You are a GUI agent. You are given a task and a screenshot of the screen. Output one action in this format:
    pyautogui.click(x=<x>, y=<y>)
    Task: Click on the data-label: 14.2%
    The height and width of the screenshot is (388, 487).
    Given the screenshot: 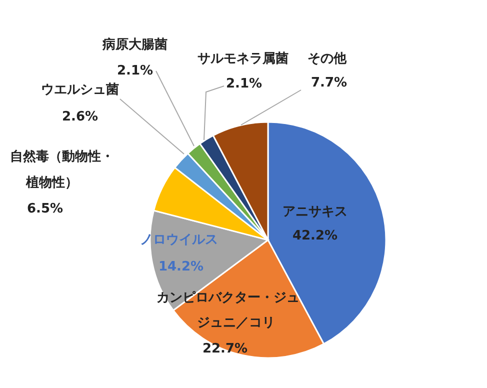 What is the action you would take?
    pyautogui.click(x=181, y=267)
    